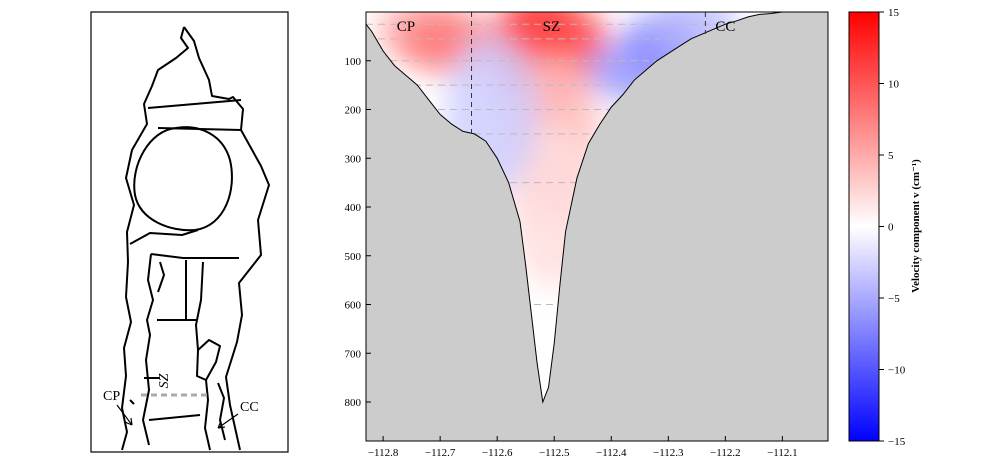  I want to click on zone-label-sz: SZ, so click(552, 27).